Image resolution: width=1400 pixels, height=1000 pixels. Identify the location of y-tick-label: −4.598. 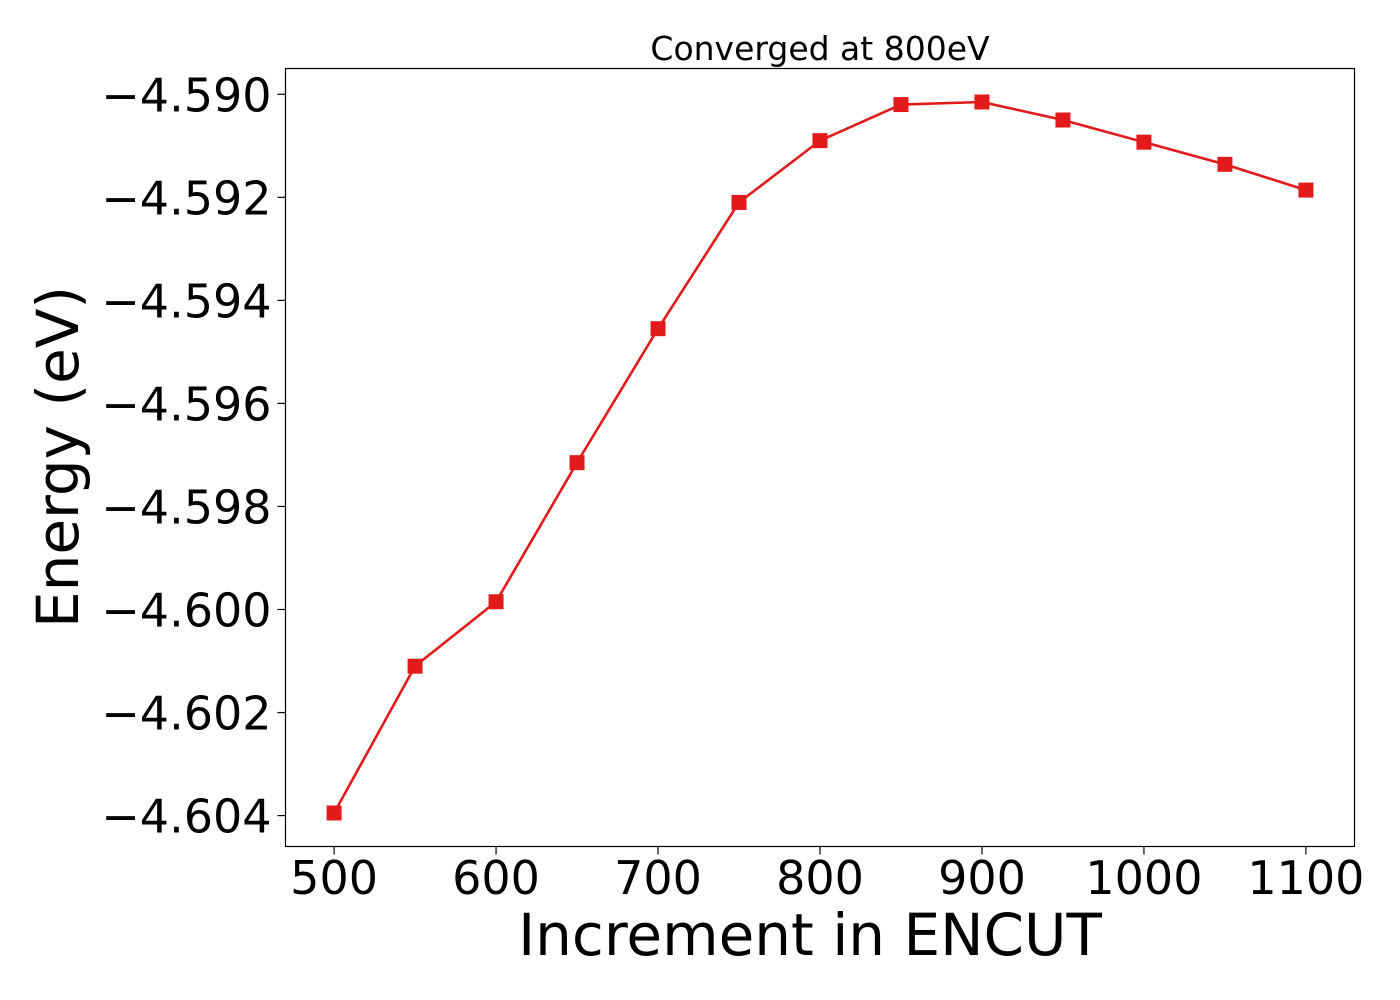
(186, 507).